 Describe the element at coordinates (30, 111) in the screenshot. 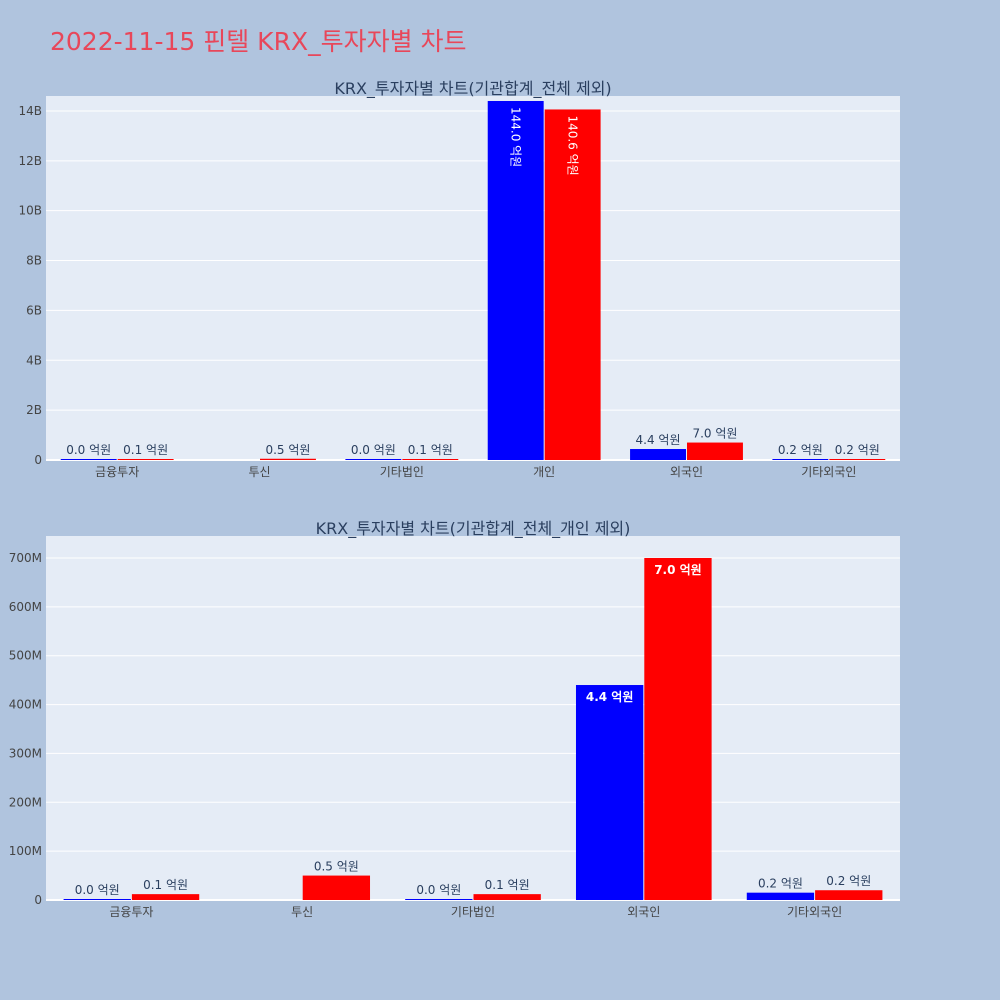

I see `y-tick-label: 14B` at that location.